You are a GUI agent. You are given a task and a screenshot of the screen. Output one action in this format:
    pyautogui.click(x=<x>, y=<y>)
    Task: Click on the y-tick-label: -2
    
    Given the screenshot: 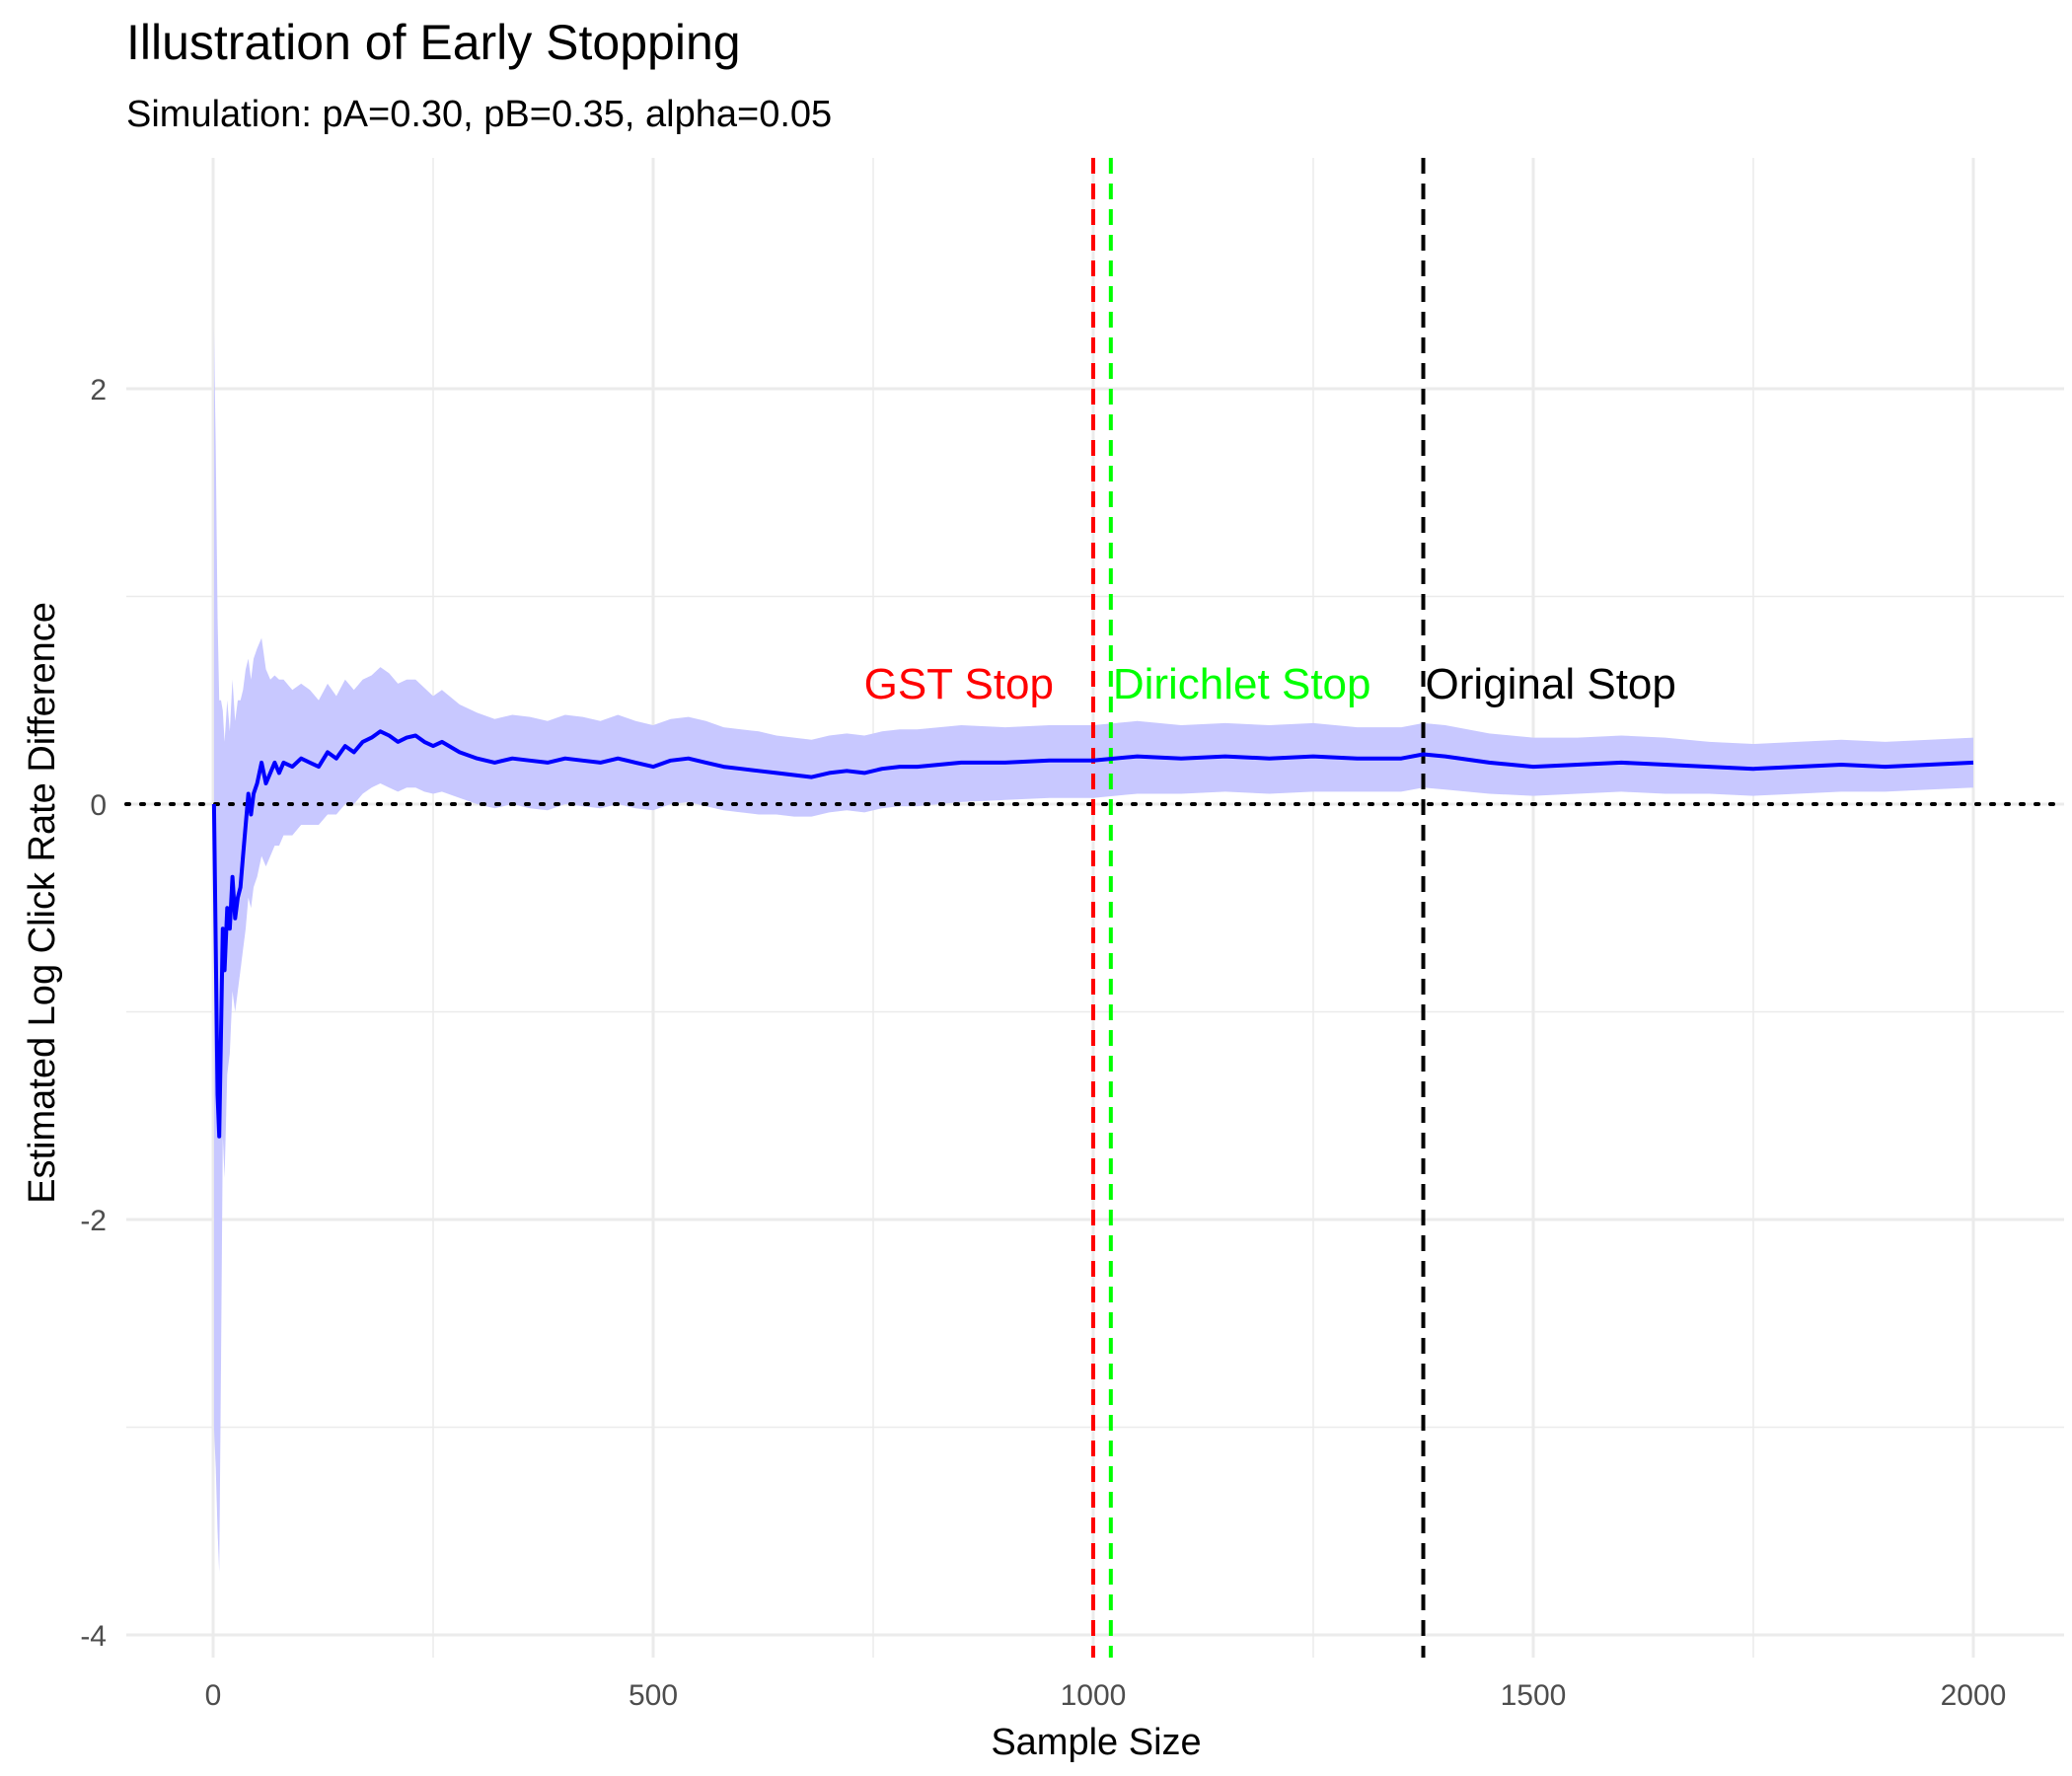 What is the action you would take?
    pyautogui.click(x=93, y=1221)
    